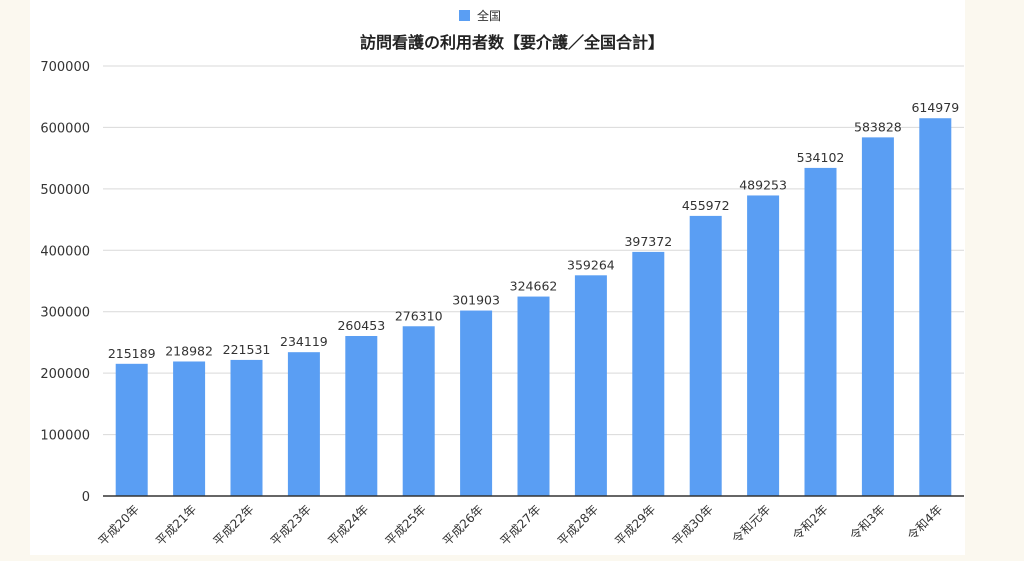 The height and width of the screenshot is (561, 1024). I want to click on bar-data-label: 276310, so click(419, 315).